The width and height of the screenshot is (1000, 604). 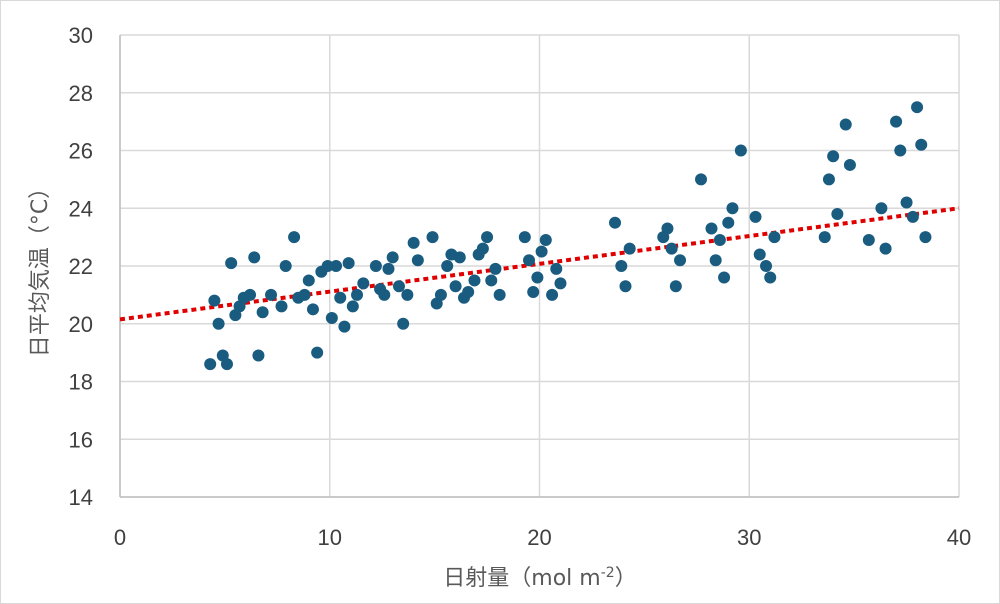 I want to click on y-tick-label: 18, so click(x=81, y=382).